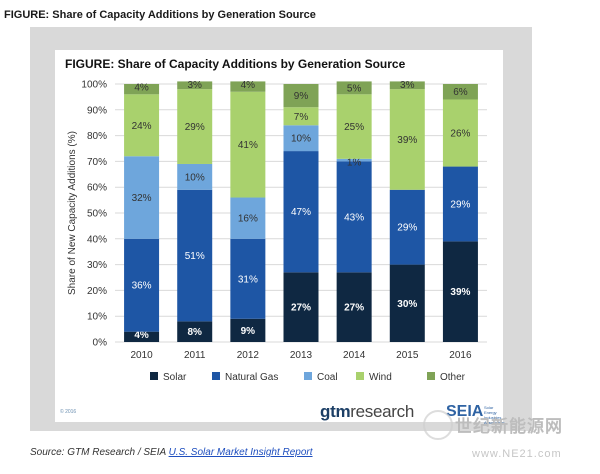 The height and width of the screenshot is (474, 600). Describe the element at coordinates (97, 188) in the screenshot. I see `y-tick-label: 60%` at that location.